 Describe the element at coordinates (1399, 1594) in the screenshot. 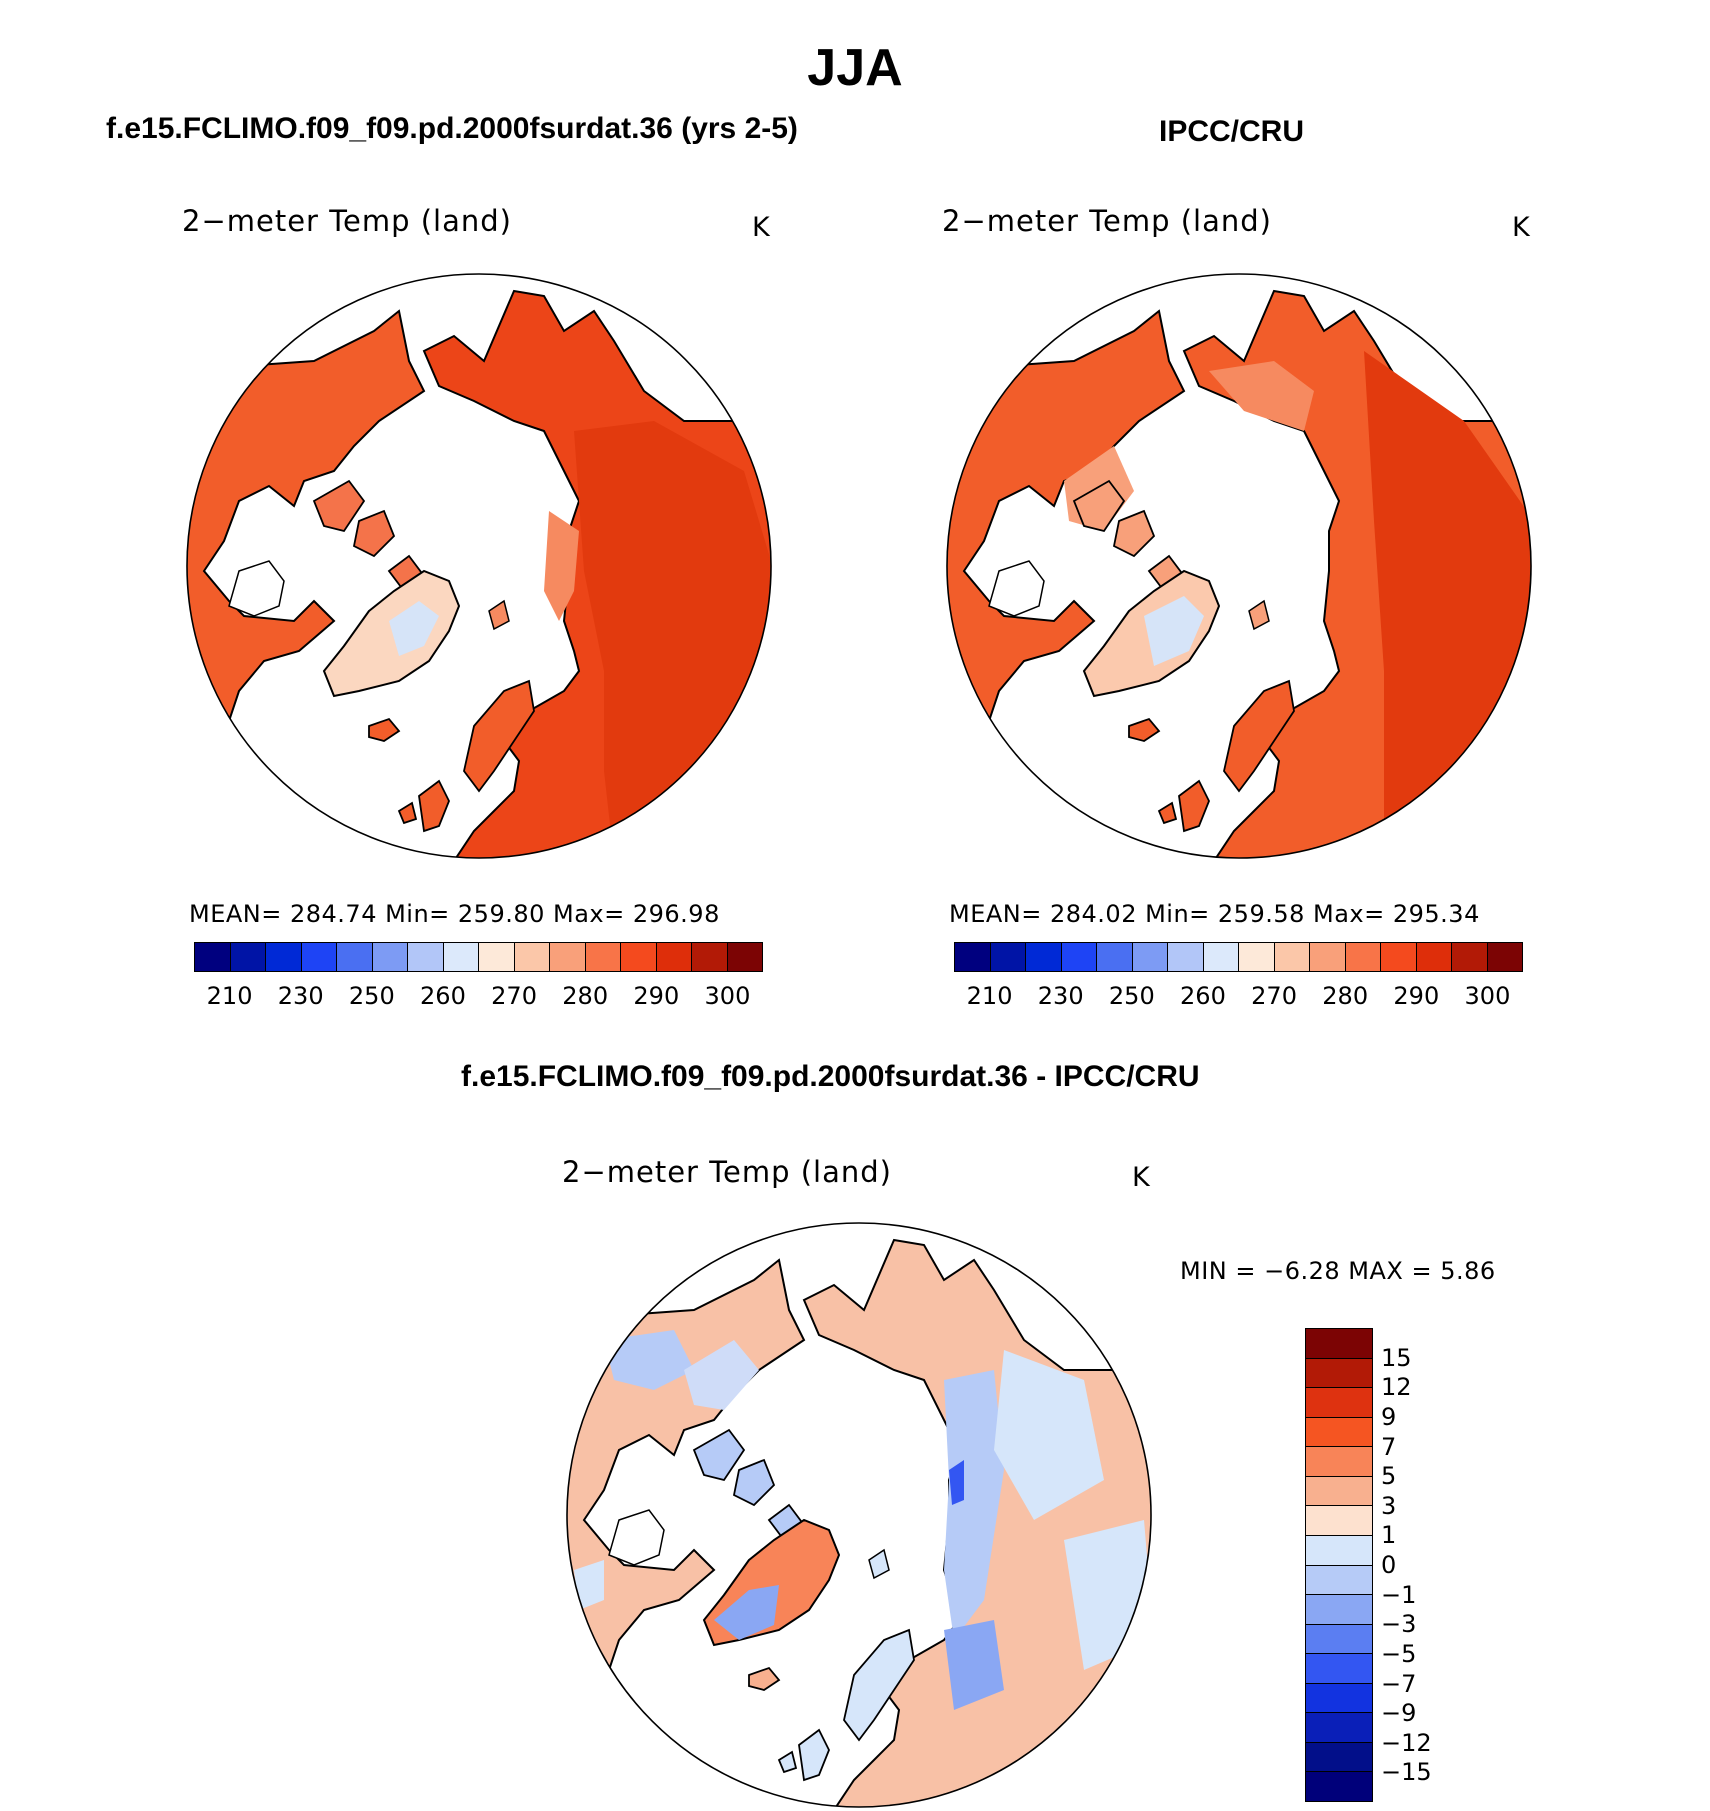

I see `colorbar-tick-label: −1` at that location.